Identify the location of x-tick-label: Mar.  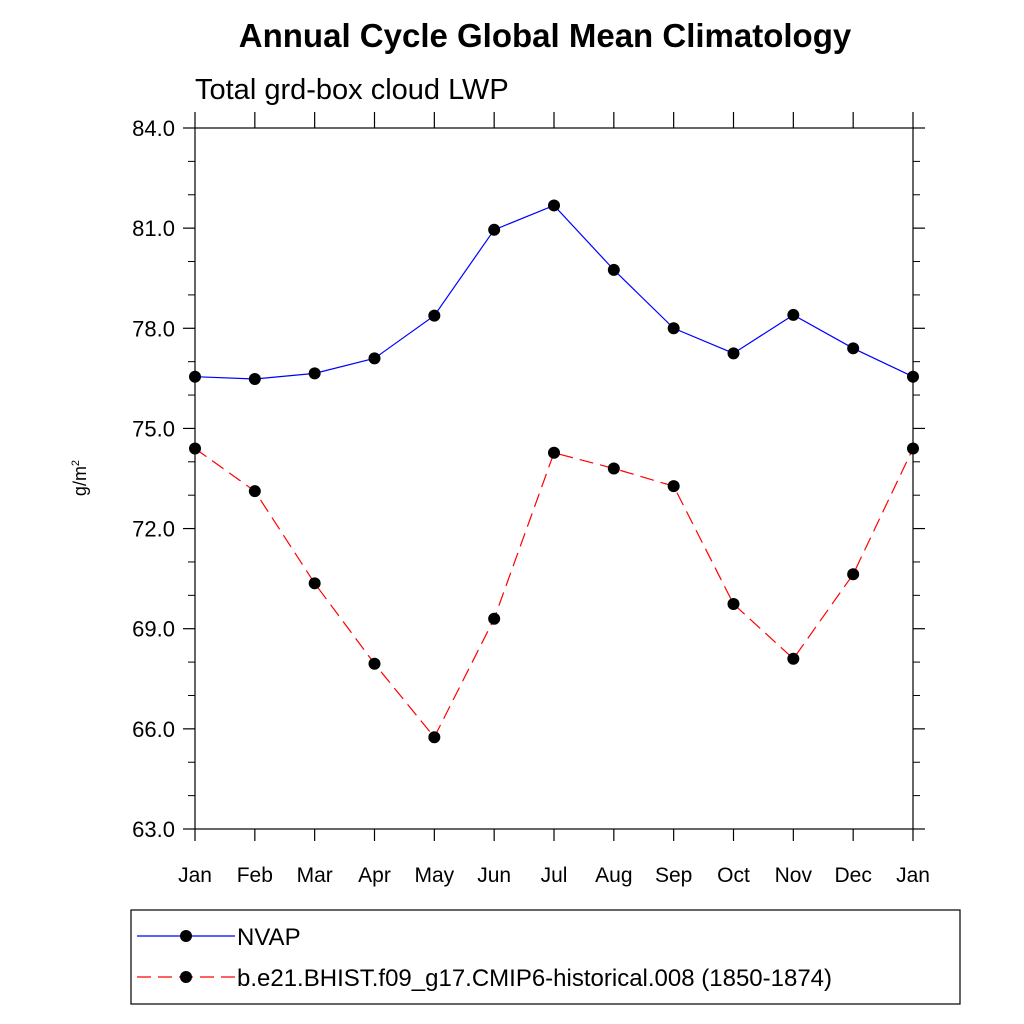
(315, 875).